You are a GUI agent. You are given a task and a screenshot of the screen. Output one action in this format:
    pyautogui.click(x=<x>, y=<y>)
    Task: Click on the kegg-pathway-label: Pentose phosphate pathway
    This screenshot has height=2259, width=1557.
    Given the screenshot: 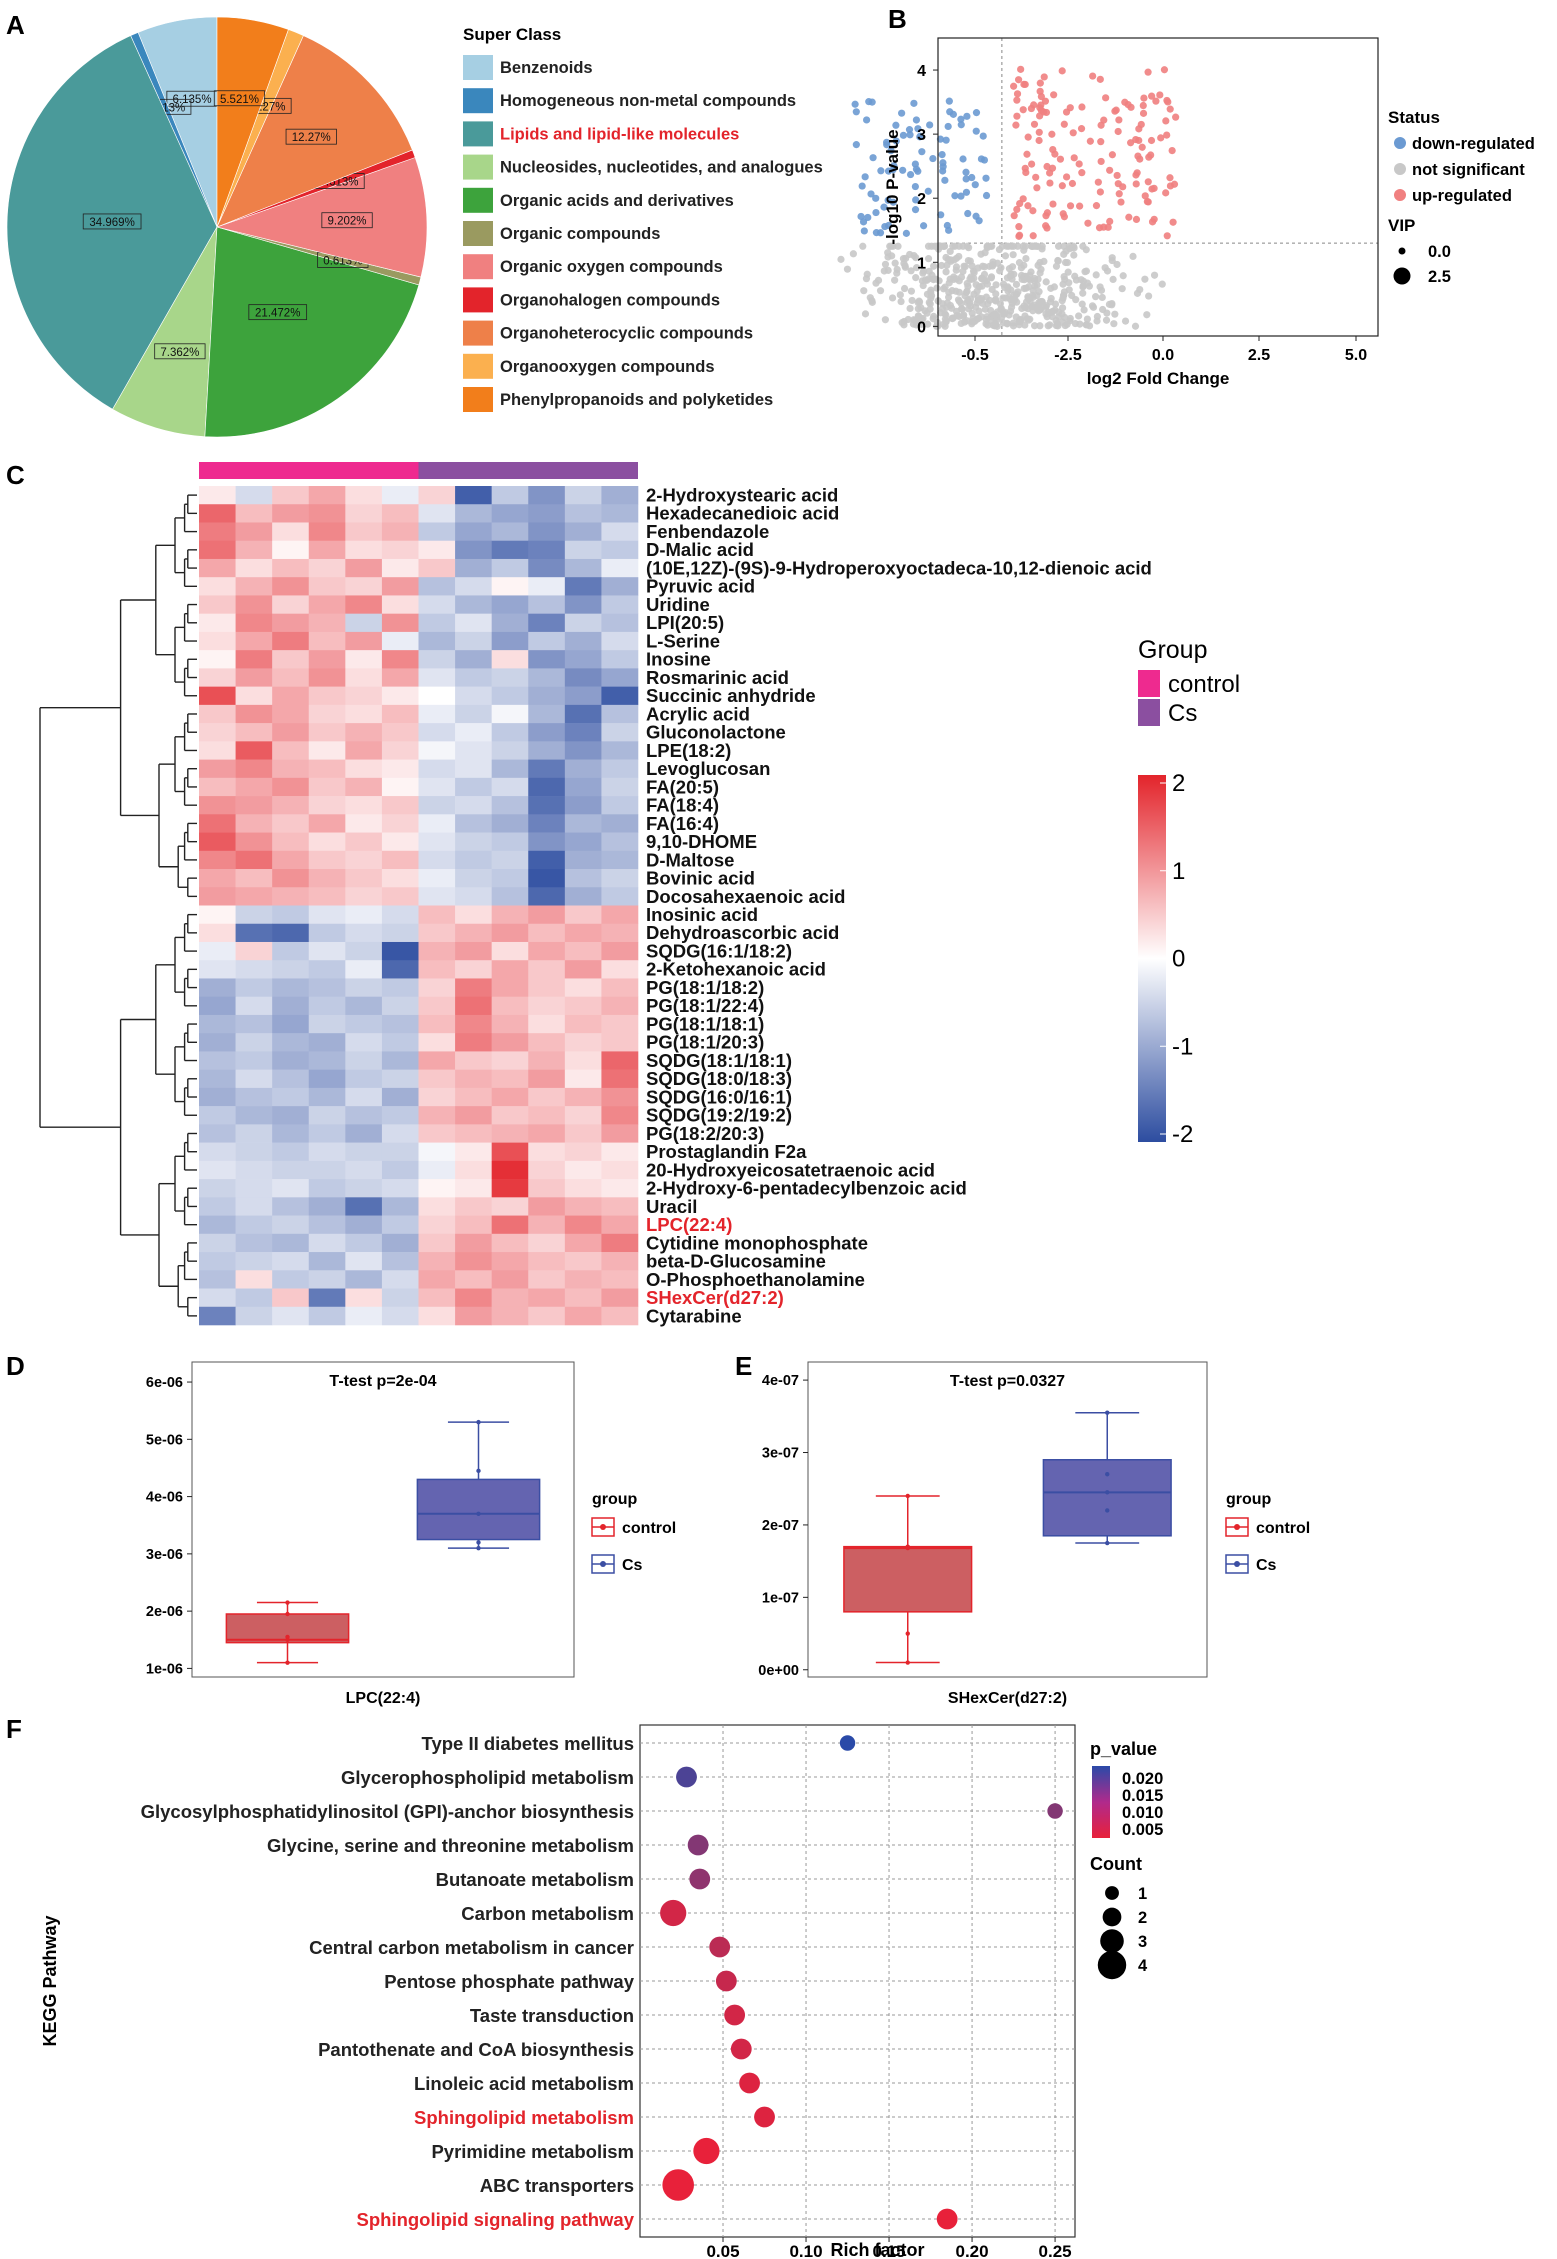 What is the action you would take?
    pyautogui.click(x=509, y=1981)
    